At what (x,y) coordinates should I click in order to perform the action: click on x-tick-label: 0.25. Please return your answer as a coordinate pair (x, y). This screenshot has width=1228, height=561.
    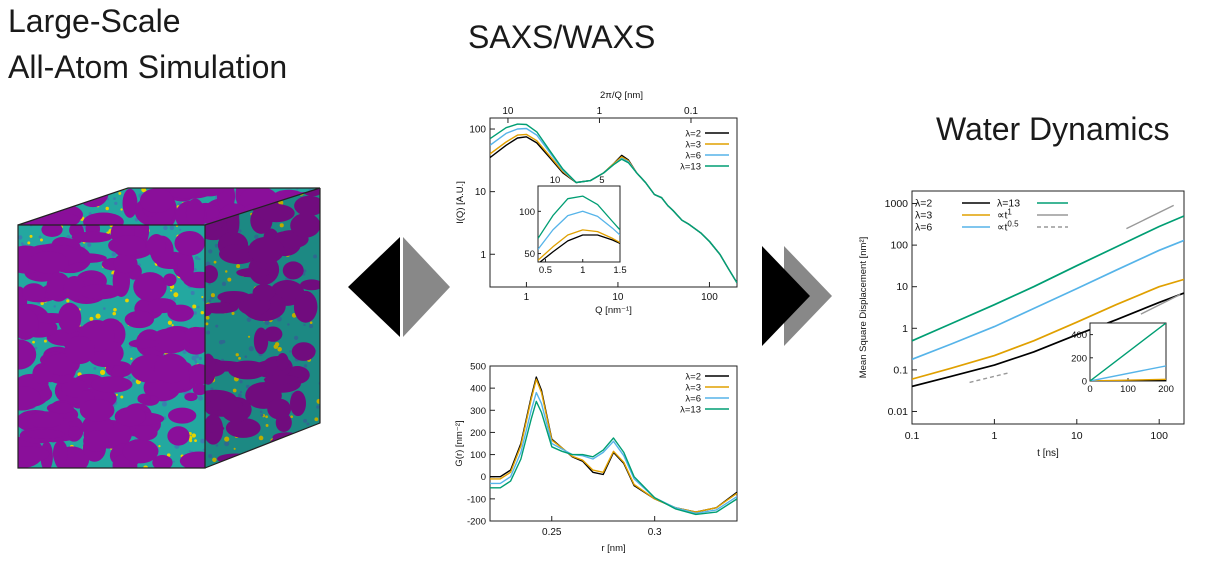
    Looking at the image, I should click on (552, 532).